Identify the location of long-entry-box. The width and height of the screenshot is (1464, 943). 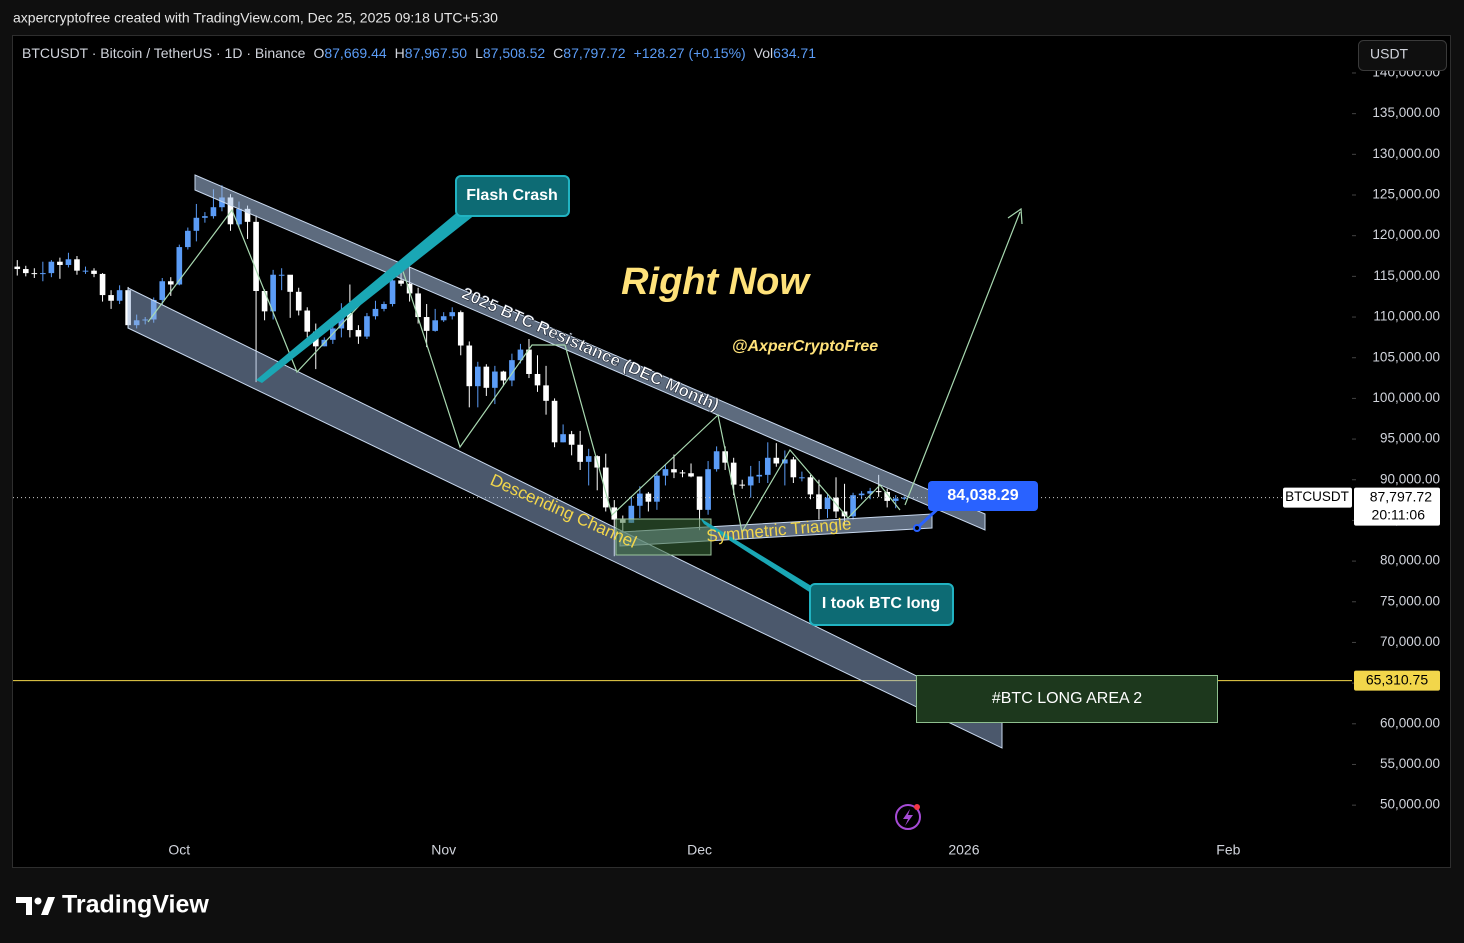
(881, 604).